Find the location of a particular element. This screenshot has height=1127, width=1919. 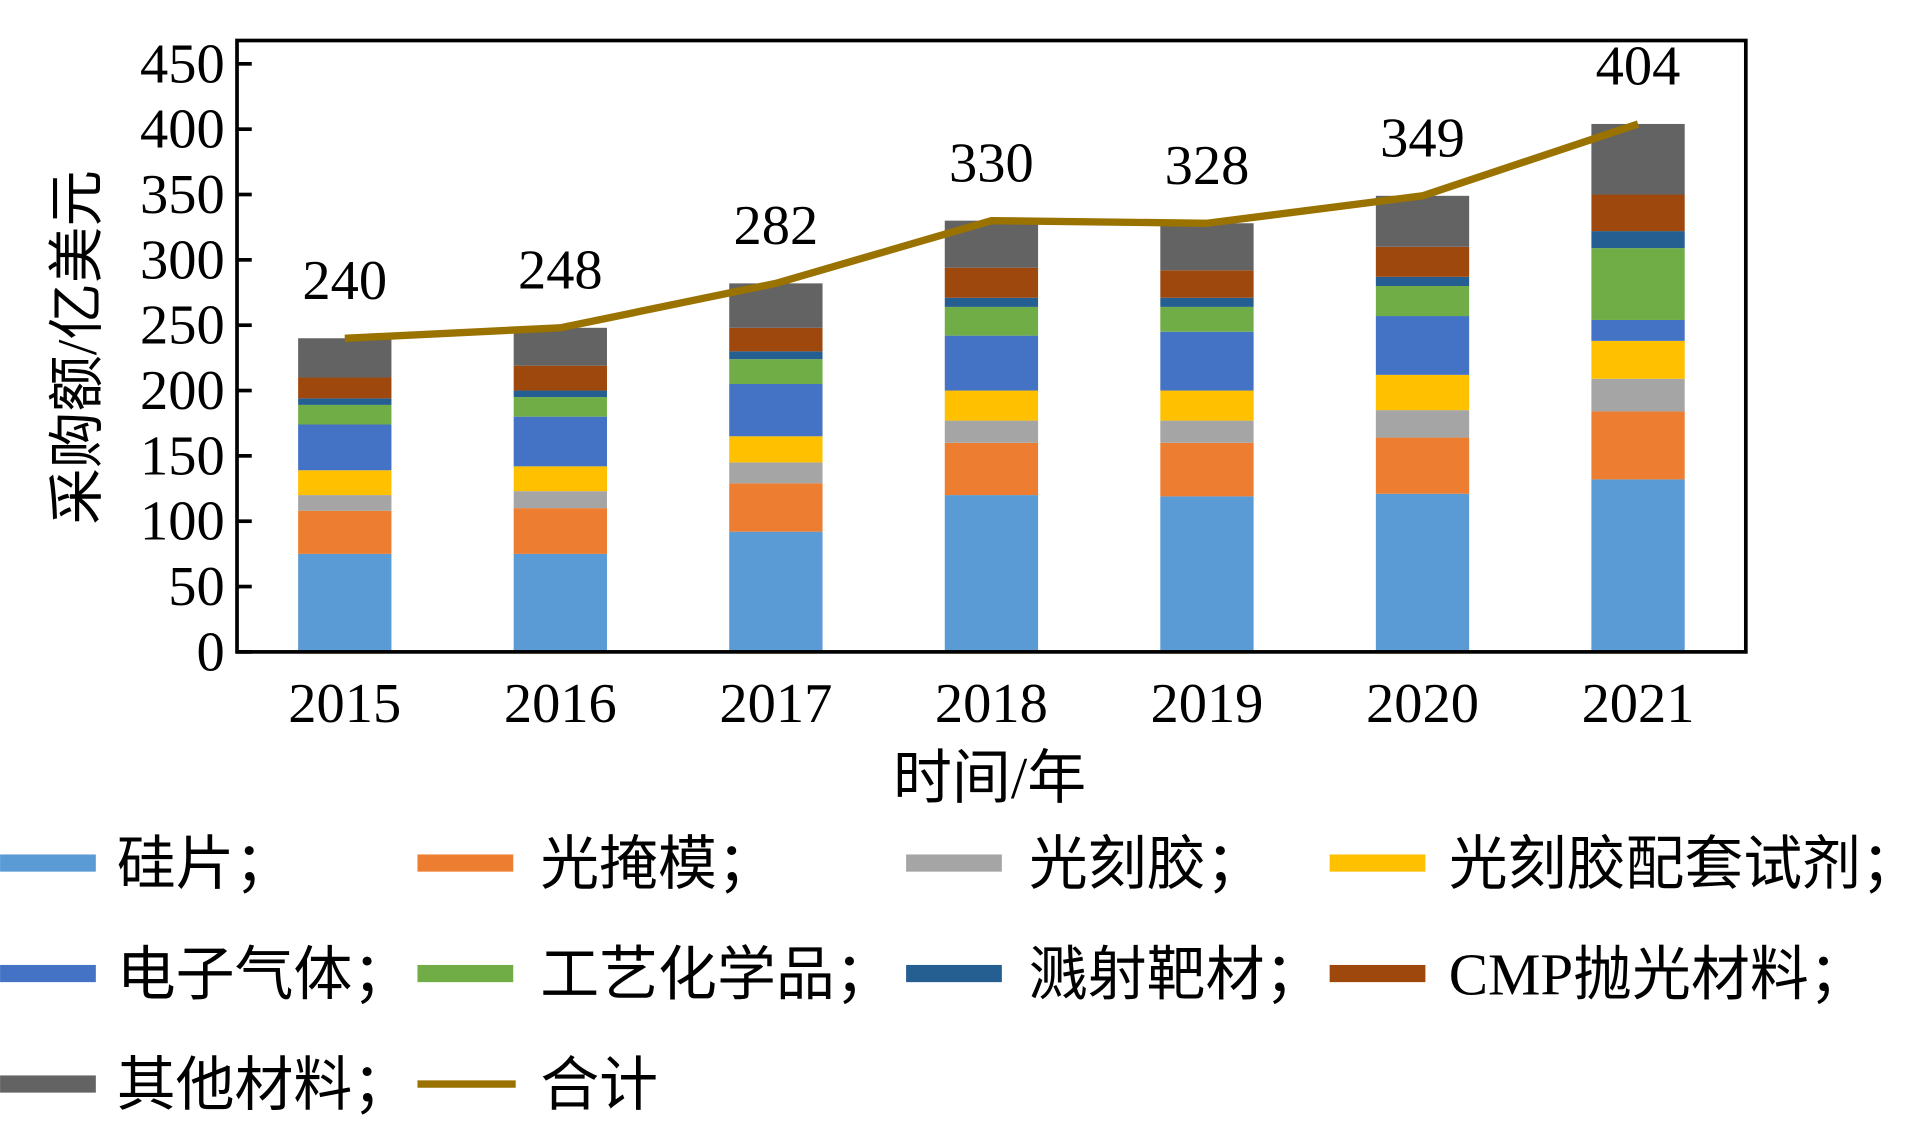

total-line is located at coordinates (992, 231).